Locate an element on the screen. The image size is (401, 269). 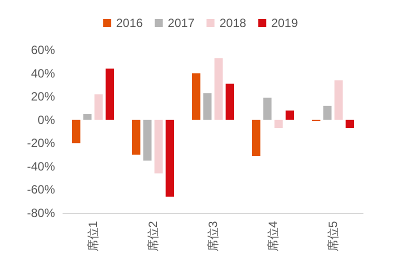
y-tick-label: 20% is located at coordinates (43, 97).